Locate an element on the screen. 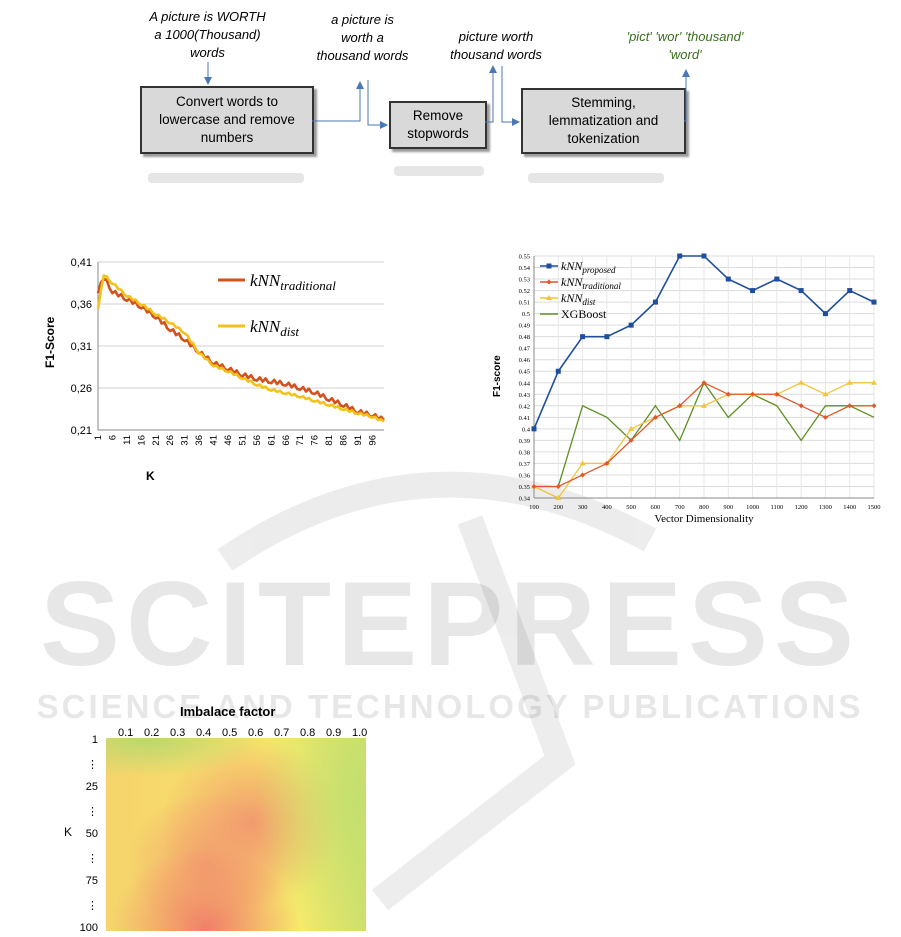 Image resolution: width=901 pixels, height=937 pixels. heatmap-x-tick-label: 0.3 is located at coordinates (178, 733).